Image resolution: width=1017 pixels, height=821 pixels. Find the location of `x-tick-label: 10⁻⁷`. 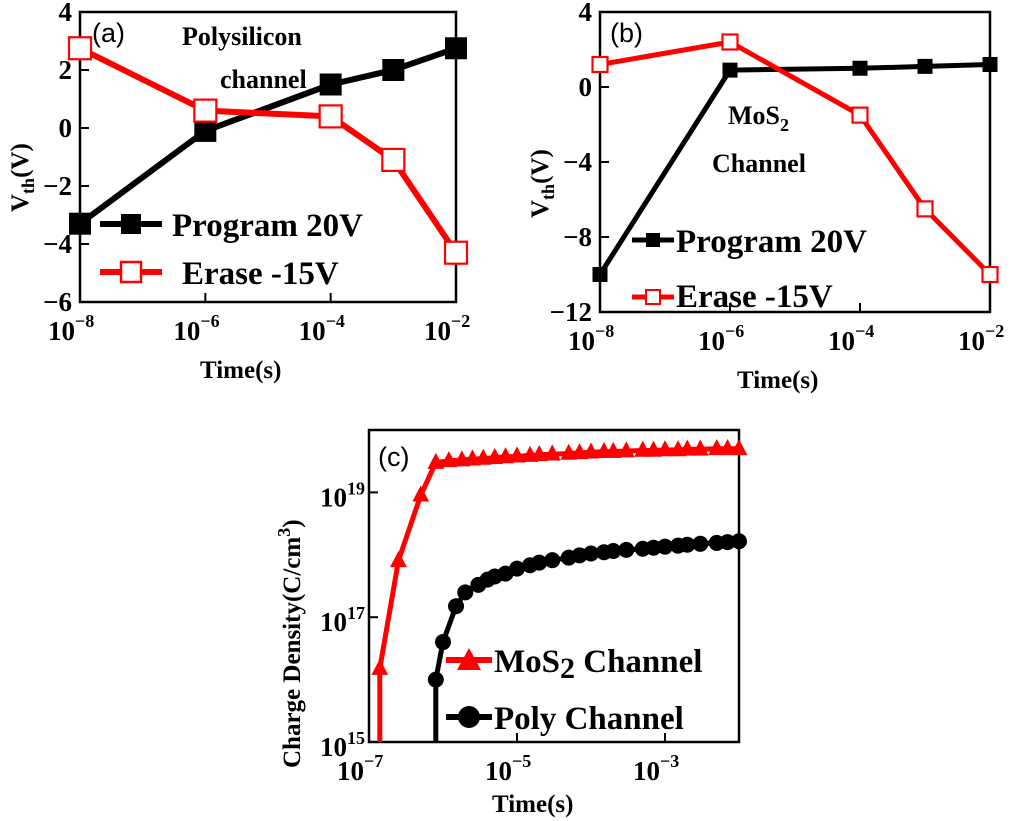

x-tick-label: 10⁻⁷ is located at coordinates (360, 768).